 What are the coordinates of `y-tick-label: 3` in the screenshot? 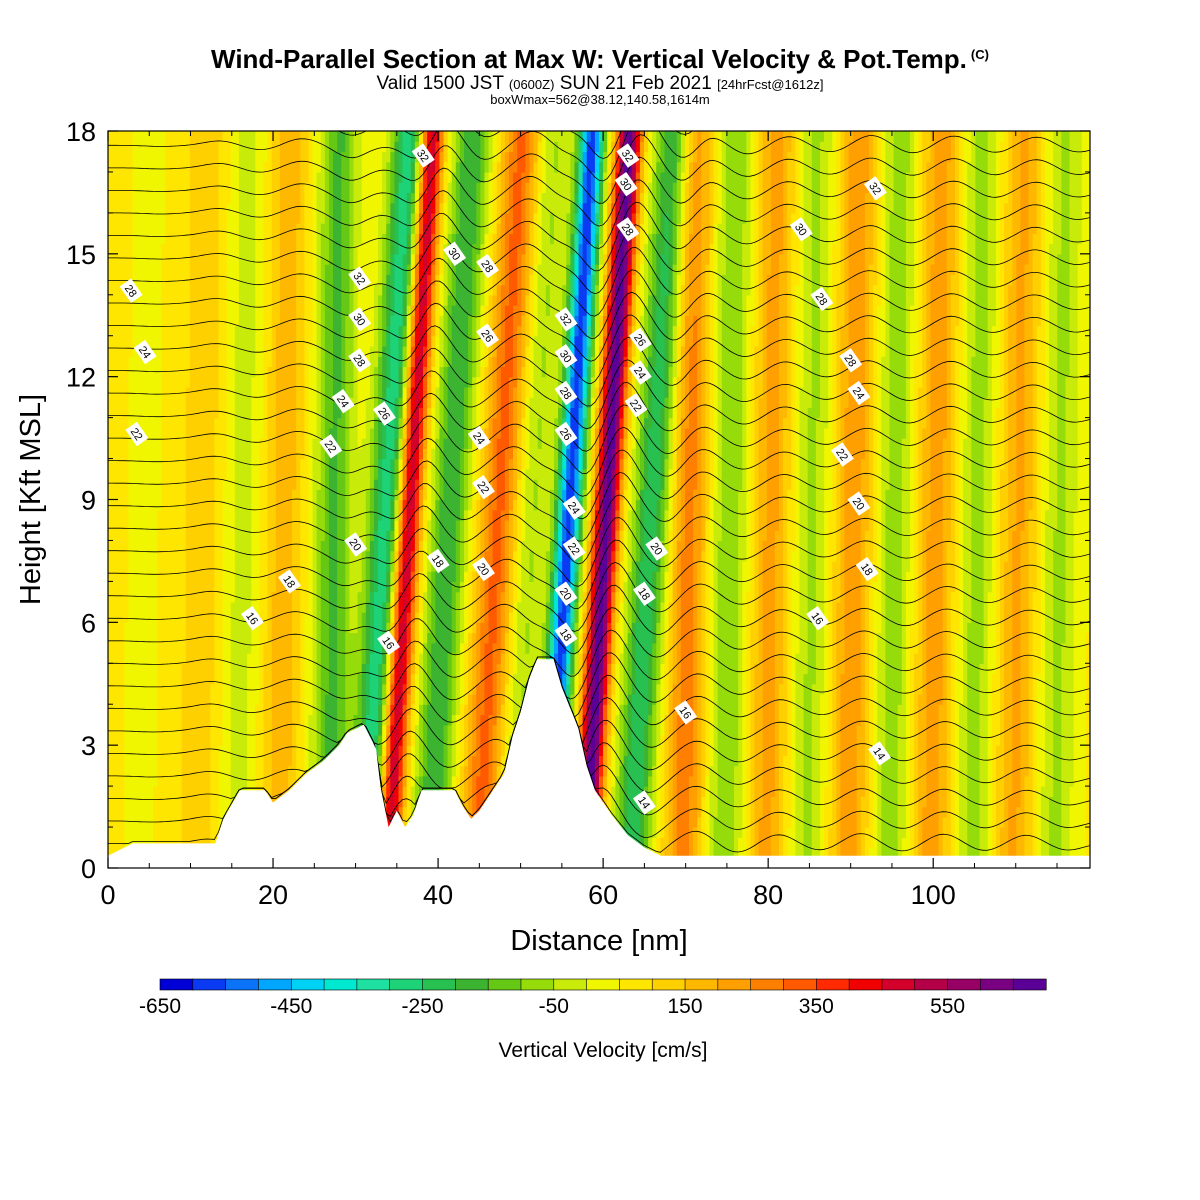 It's located at (88, 746).